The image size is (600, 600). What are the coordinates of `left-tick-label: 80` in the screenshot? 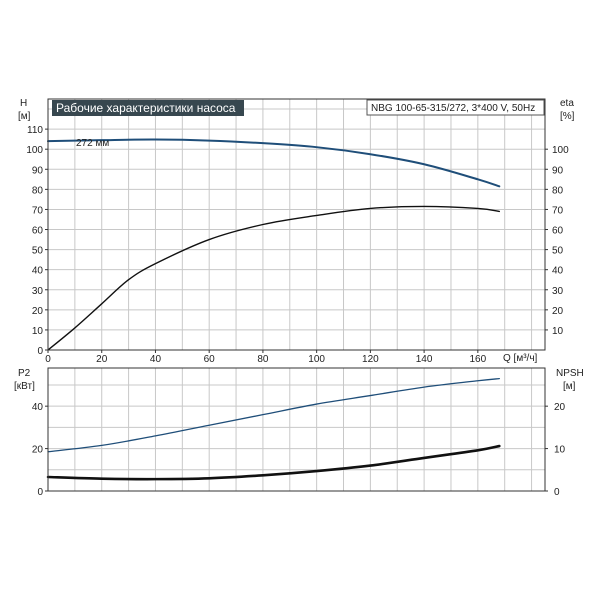 It's located at (38, 190).